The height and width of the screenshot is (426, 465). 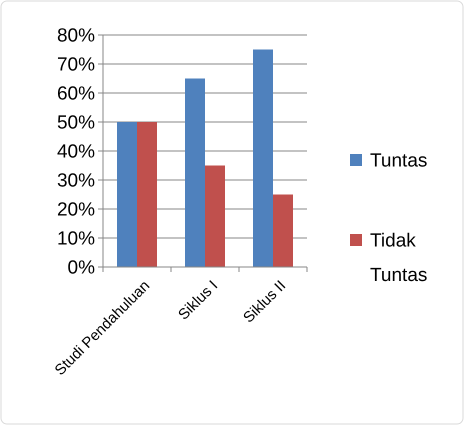 What do you see at coordinates (76, 152) in the screenshot?
I see `y-tick-label: 40%` at bounding box center [76, 152].